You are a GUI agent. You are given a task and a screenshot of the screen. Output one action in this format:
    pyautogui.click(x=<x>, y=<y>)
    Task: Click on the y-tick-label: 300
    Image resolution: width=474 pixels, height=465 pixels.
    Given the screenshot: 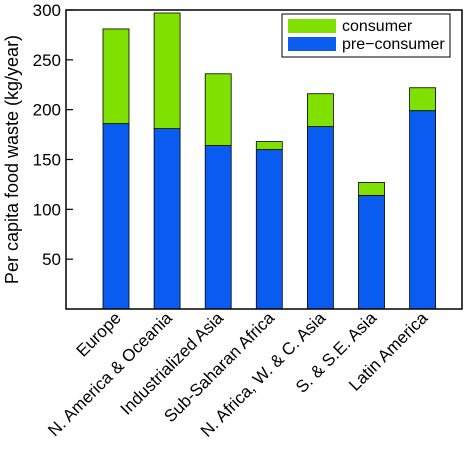 What is the action you would take?
    pyautogui.click(x=47, y=10)
    